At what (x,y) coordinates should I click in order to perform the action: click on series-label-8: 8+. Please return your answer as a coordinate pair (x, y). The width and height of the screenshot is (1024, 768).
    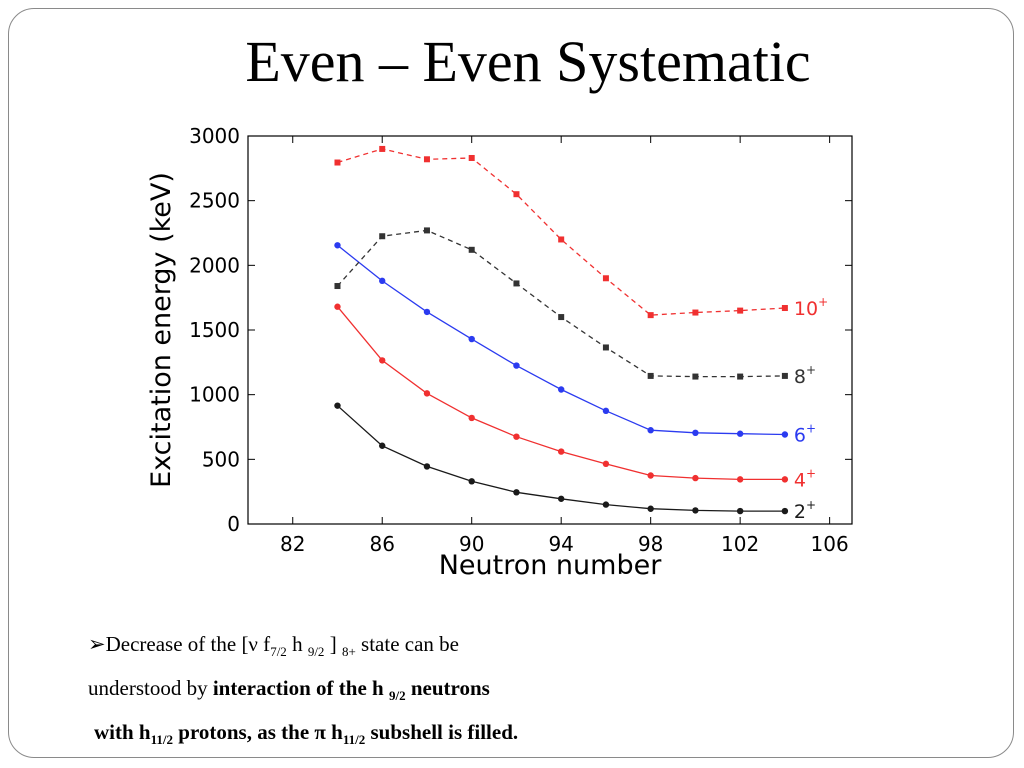
    Looking at the image, I should click on (805, 375).